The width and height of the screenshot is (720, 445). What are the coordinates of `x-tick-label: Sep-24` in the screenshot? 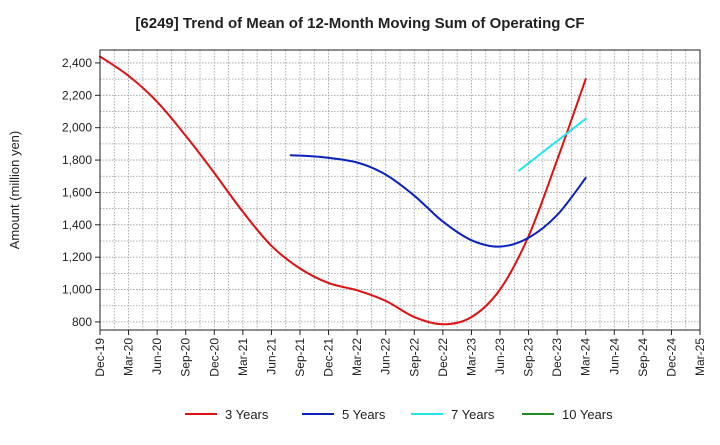 It's located at (643, 357).